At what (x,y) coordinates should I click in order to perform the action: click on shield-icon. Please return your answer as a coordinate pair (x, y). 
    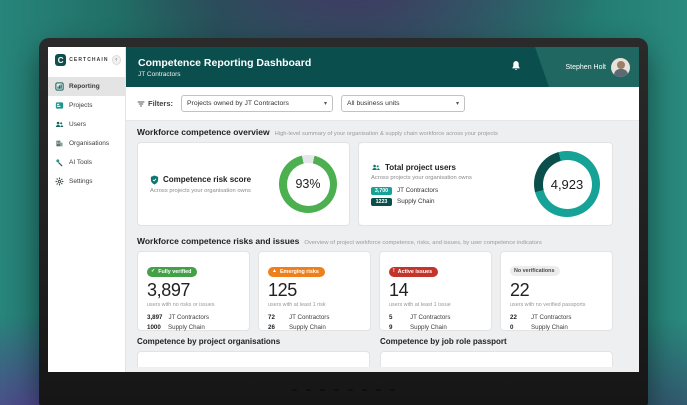
    Looking at the image, I should click on (154, 179).